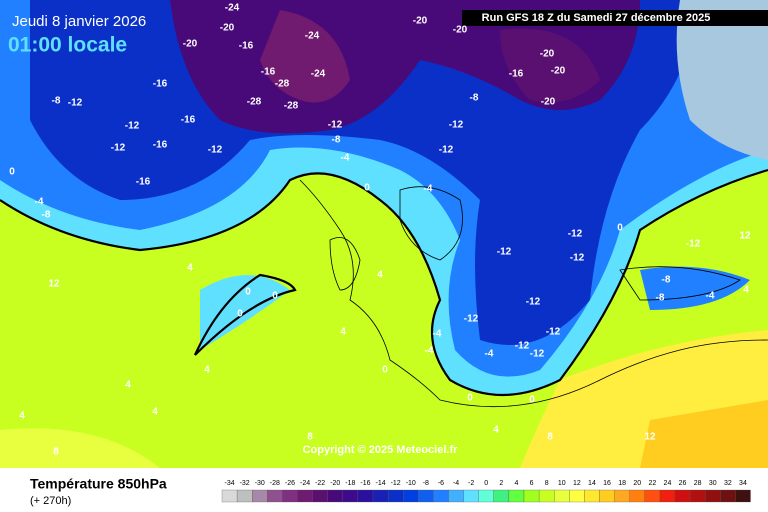 Image resolution: width=768 pixels, height=512 pixels. What do you see at coordinates (532, 483) in the screenshot?
I see `scale-label: 6` at bounding box center [532, 483].